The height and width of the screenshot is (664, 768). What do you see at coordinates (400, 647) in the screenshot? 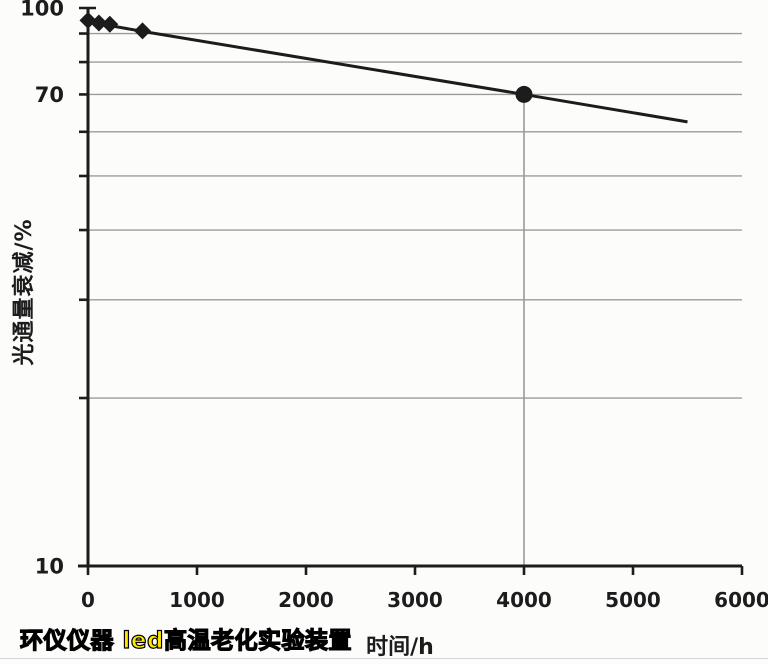
I see `x-axis-title: 时间/h` at bounding box center [400, 647].